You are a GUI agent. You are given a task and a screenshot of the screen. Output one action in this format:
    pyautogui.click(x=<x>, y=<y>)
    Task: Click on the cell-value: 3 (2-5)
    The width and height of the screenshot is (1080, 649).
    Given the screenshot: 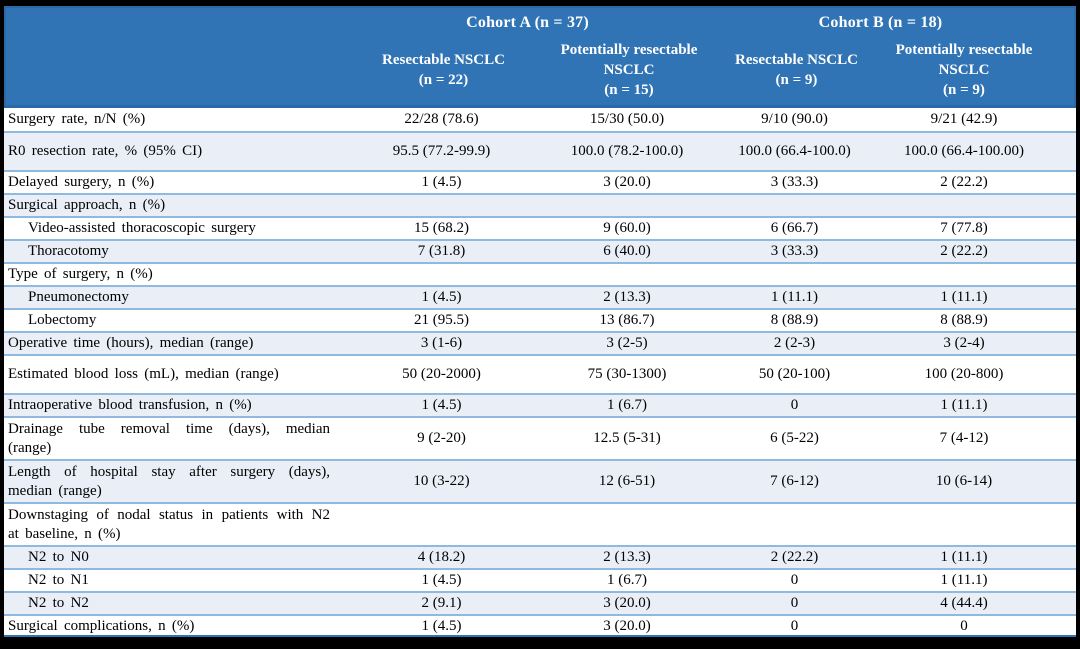 What is the action you would take?
    pyautogui.click(x=627, y=343)
    